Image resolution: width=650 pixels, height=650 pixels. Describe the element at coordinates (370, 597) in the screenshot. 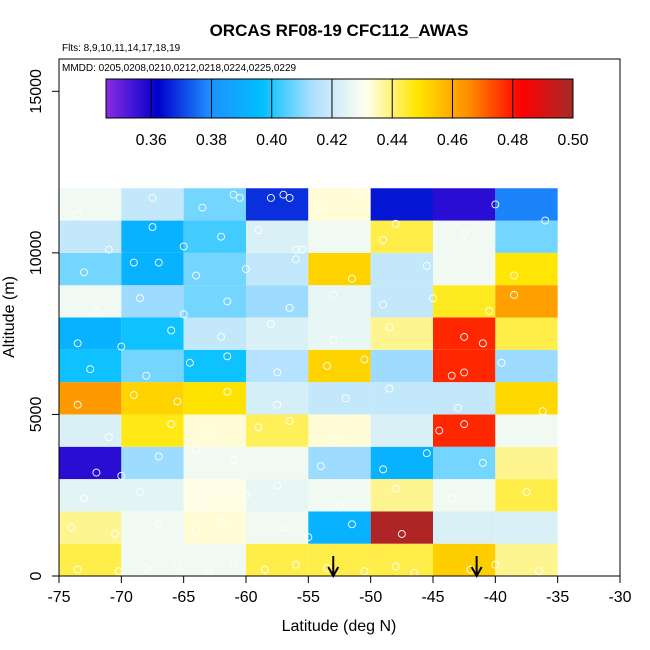

I see `x-tick-label: -50` at that location.